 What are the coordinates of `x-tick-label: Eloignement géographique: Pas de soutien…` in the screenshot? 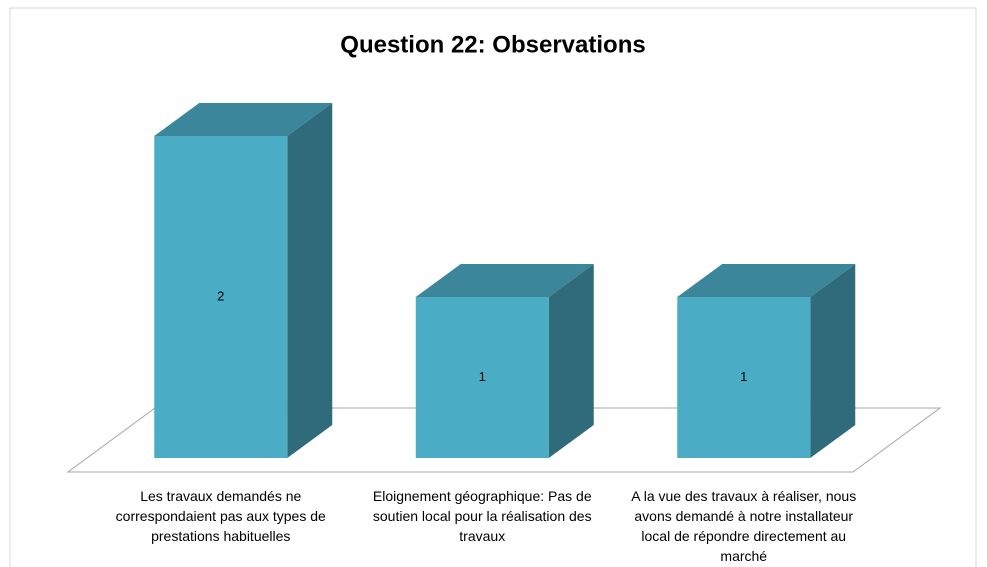 It's located at (482, 516).